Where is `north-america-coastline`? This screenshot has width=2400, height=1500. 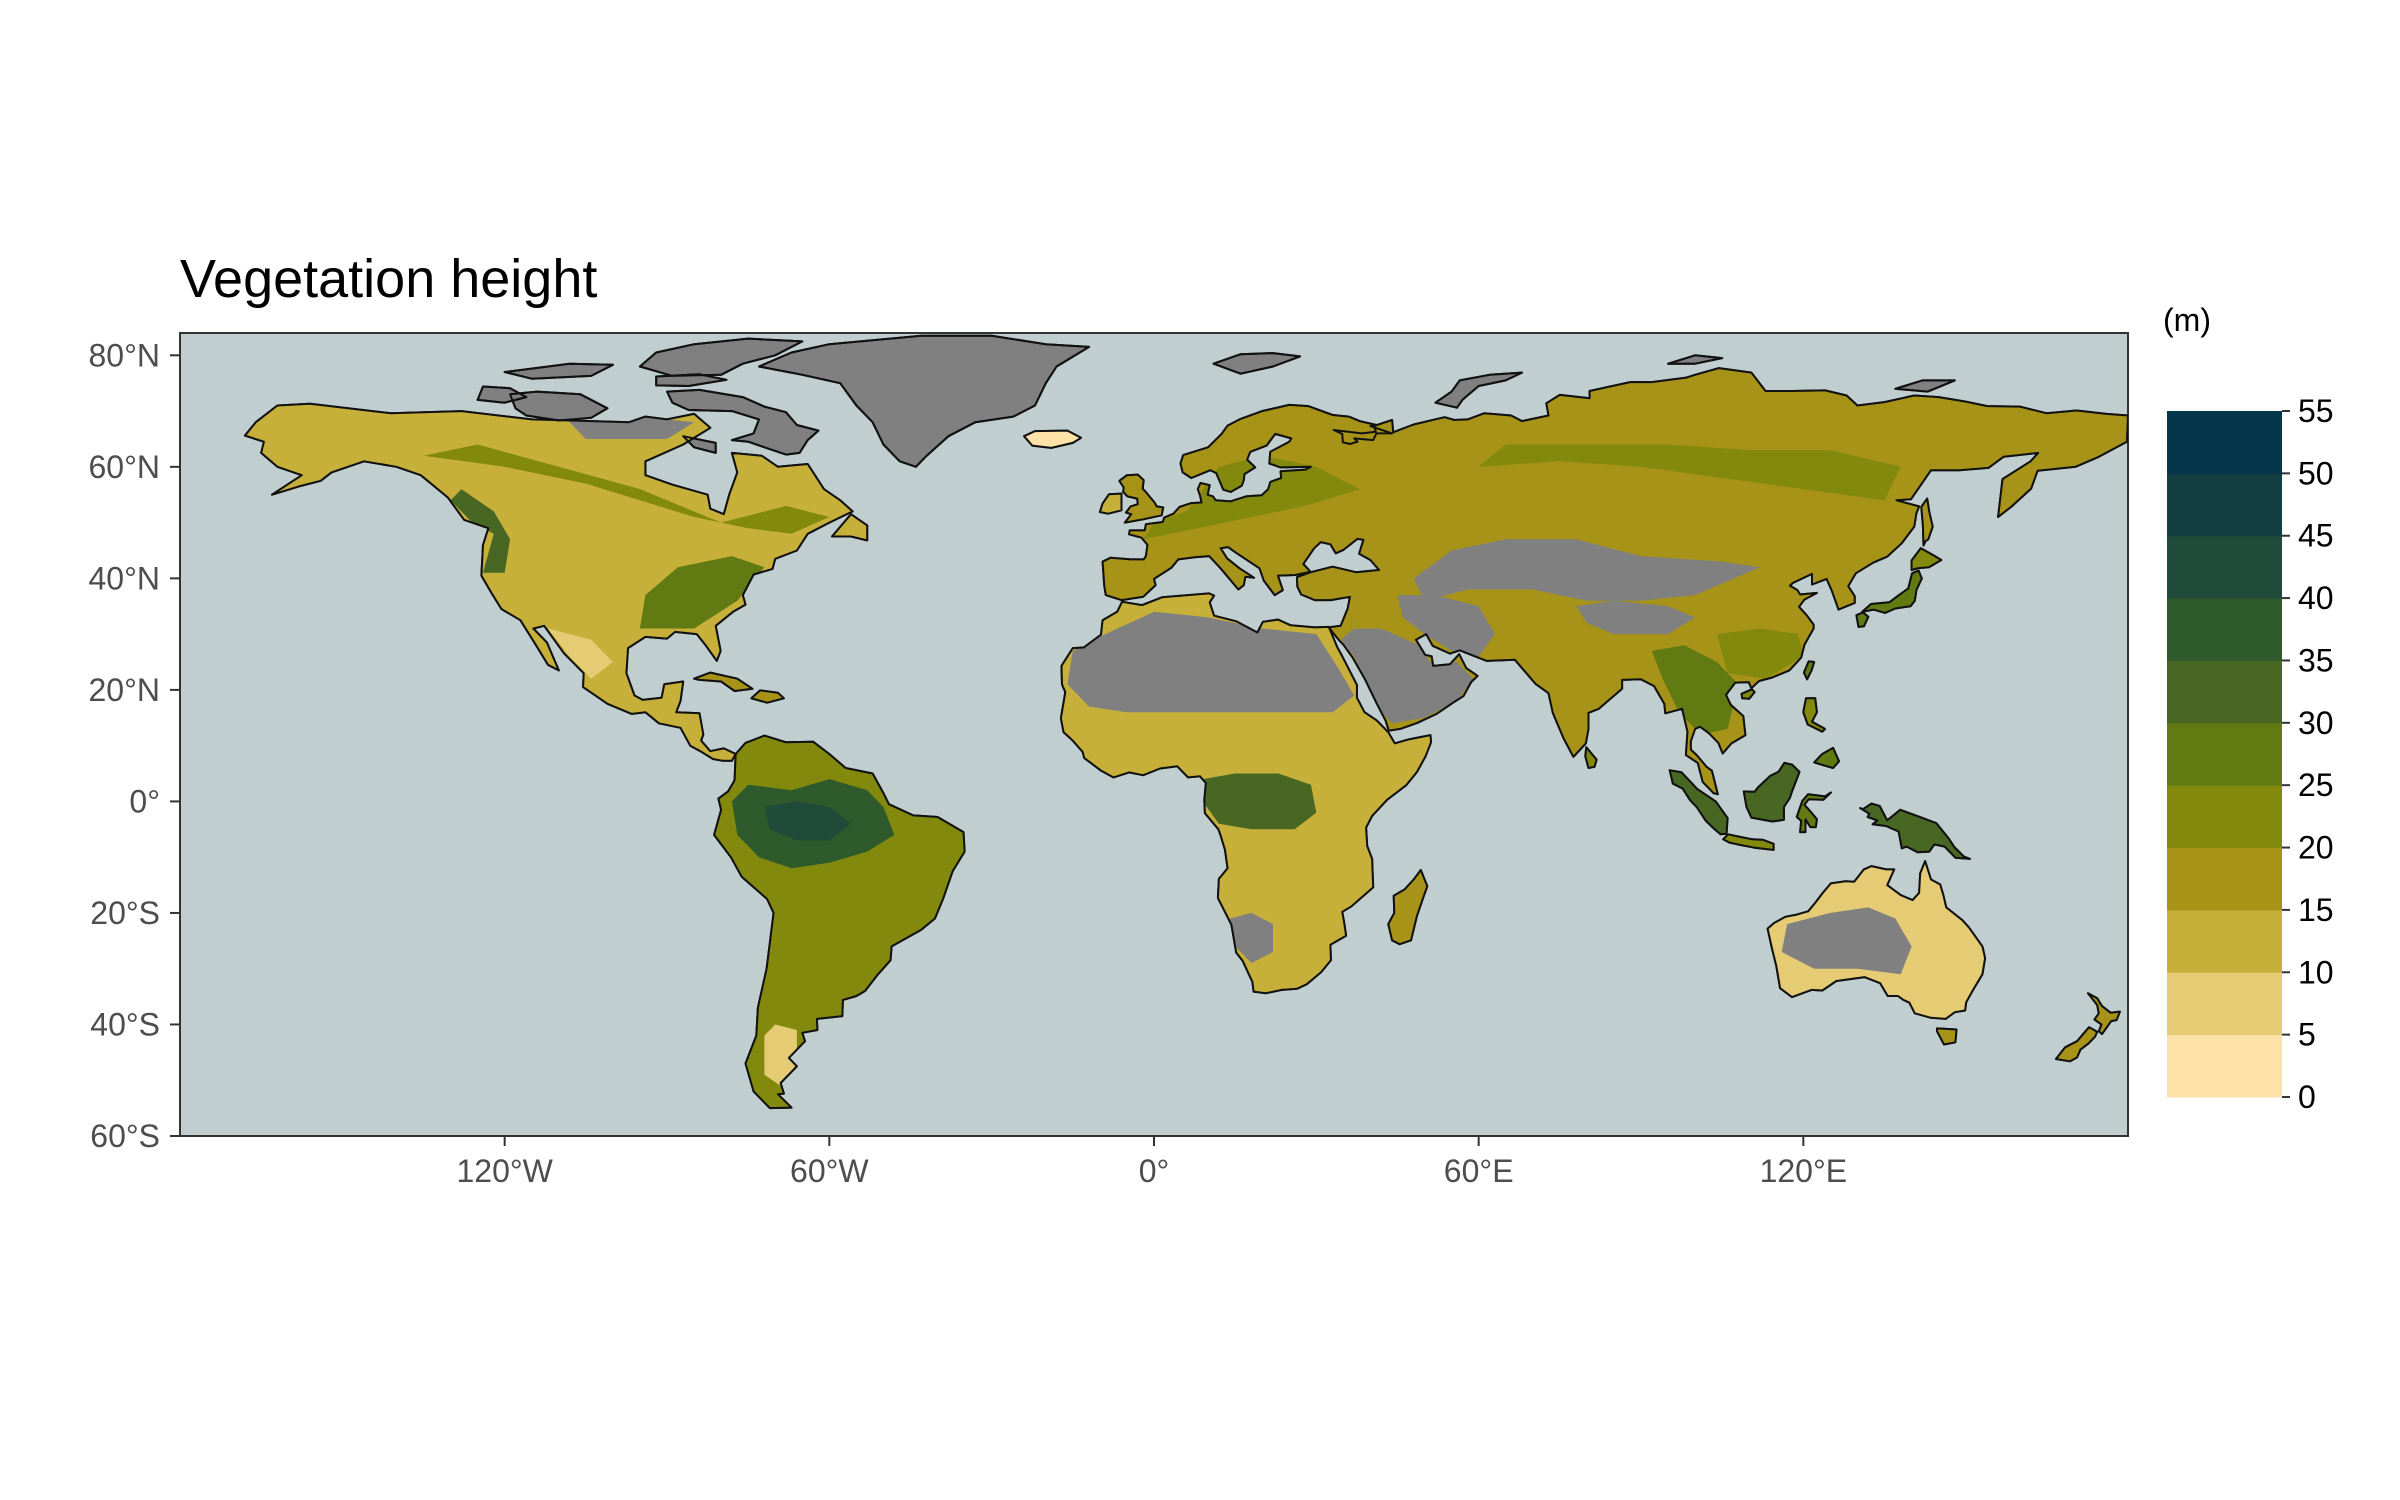 north-america-coastline is located at coordinates (548, 582).